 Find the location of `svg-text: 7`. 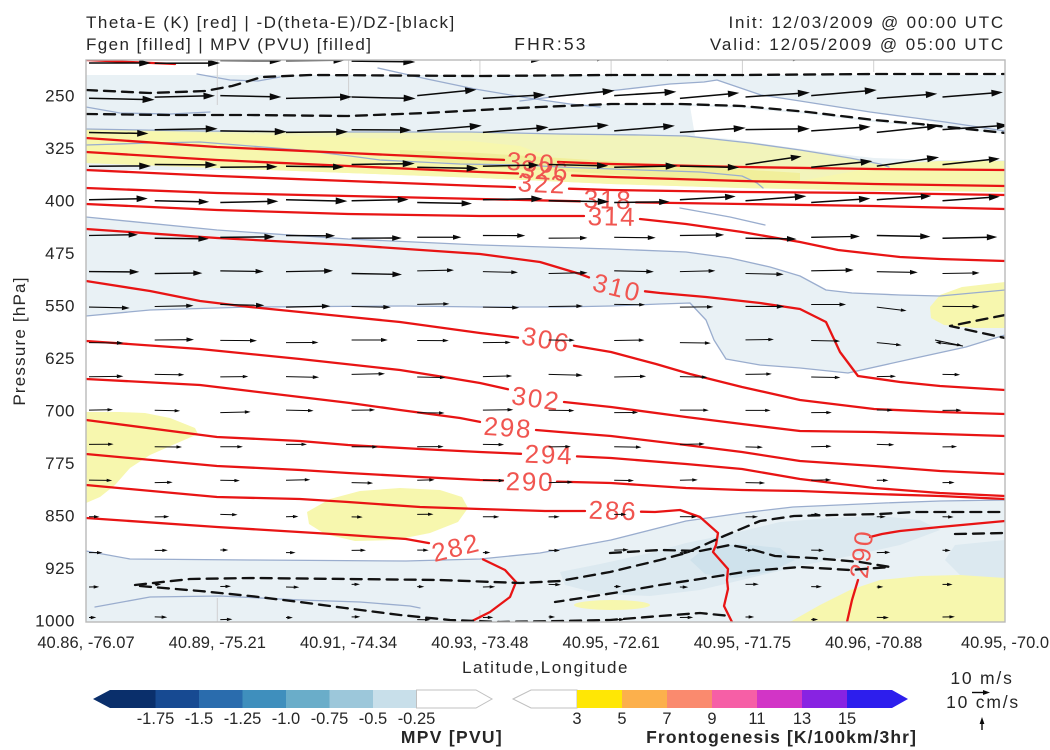

svg-text: 7 is located at coordinates (666, 719).